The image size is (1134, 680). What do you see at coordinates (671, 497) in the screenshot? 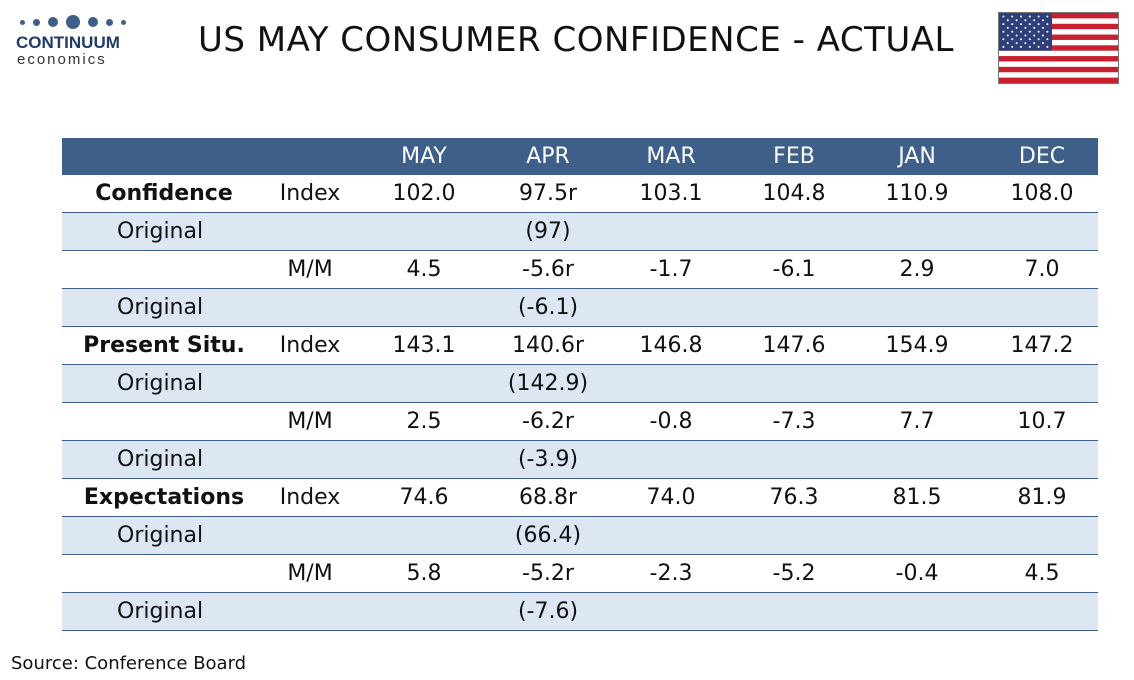
I see `table-cell: 74.0` at bounding box center [671, 497].